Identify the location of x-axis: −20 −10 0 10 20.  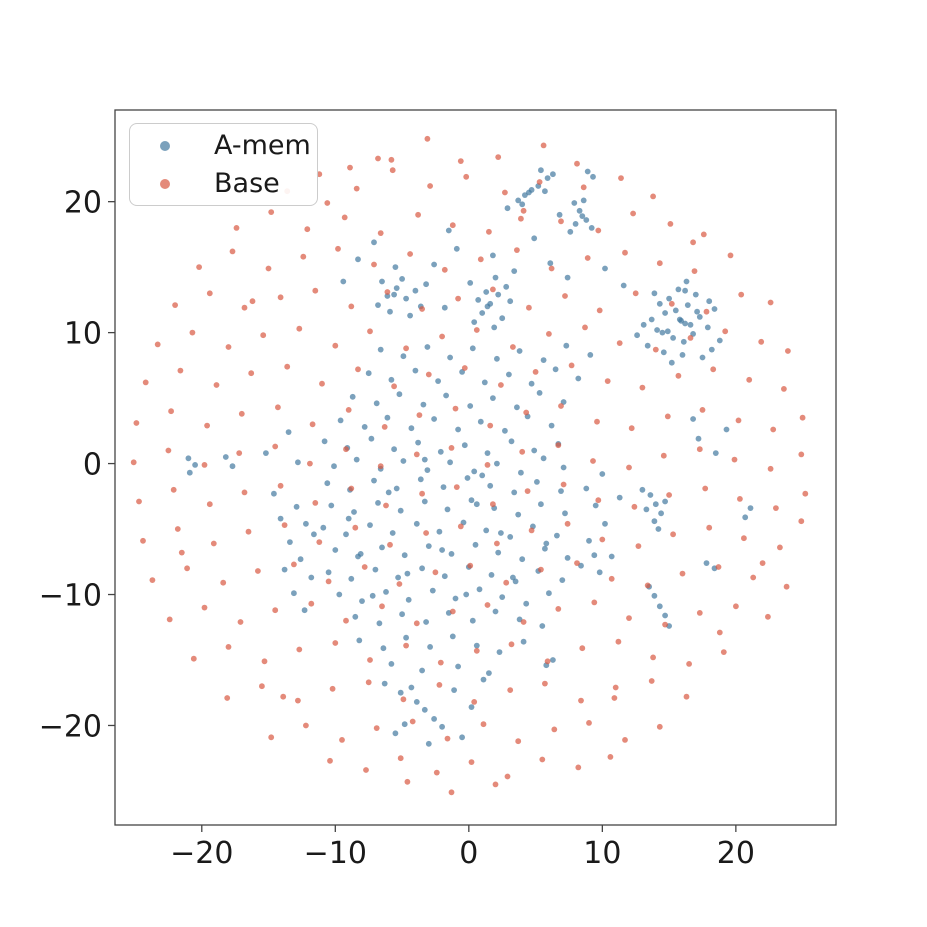
(462, 848).